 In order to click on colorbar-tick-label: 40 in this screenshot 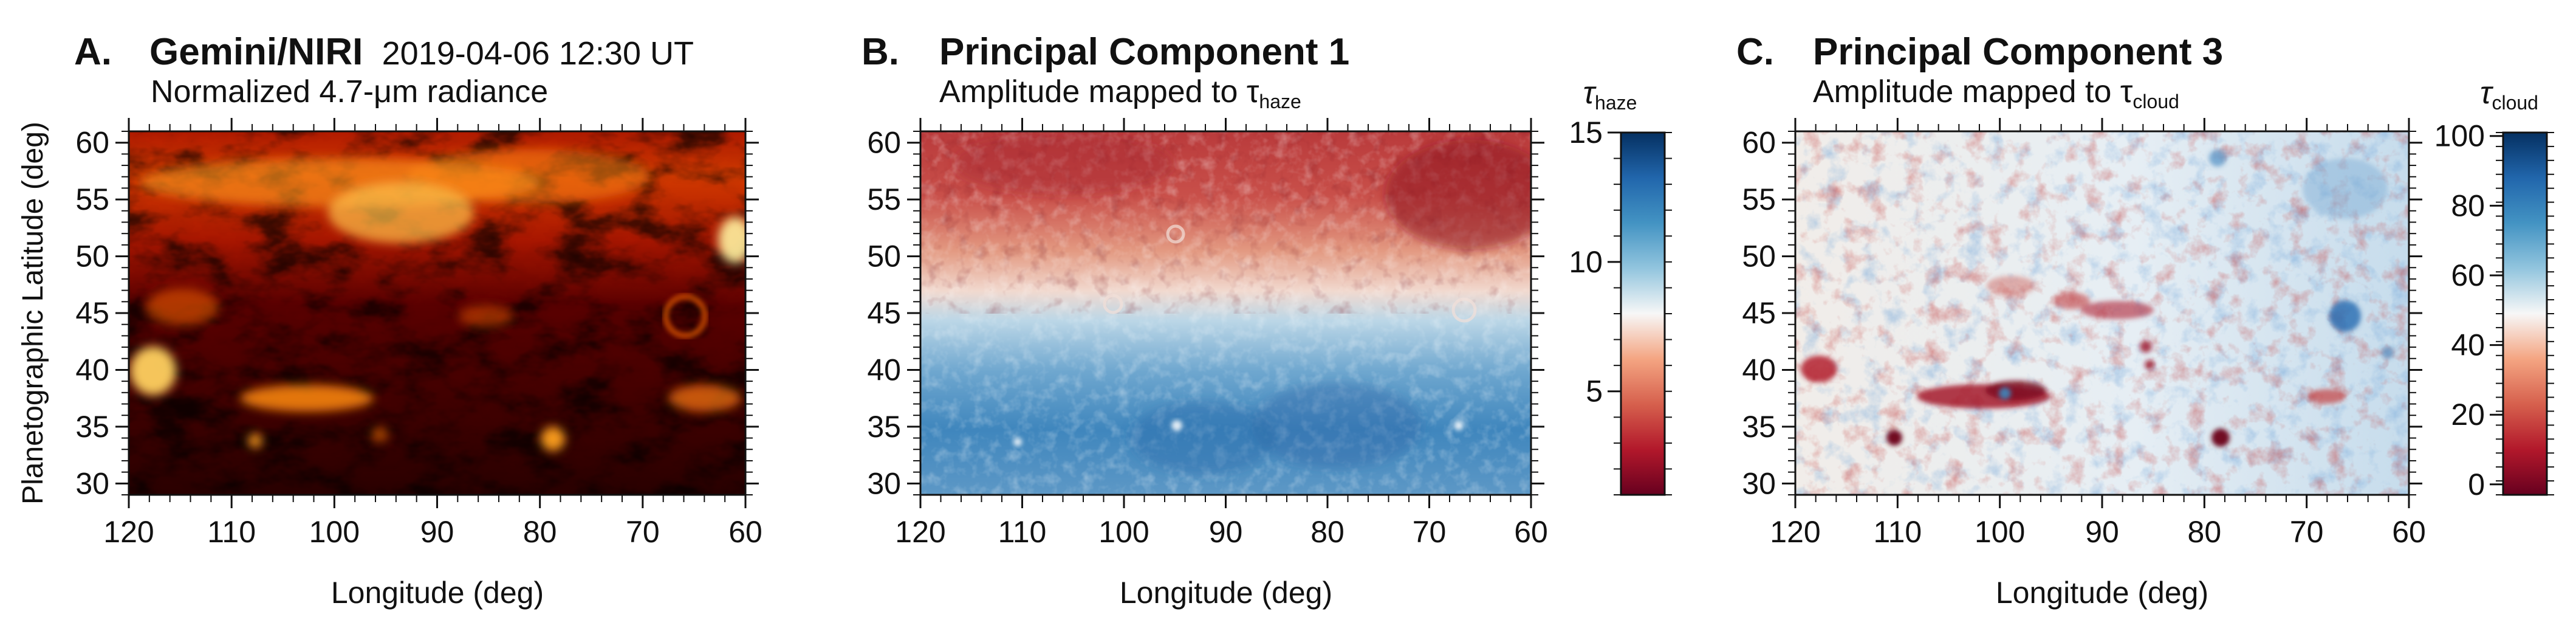, I will do `click(2468, 345)`.